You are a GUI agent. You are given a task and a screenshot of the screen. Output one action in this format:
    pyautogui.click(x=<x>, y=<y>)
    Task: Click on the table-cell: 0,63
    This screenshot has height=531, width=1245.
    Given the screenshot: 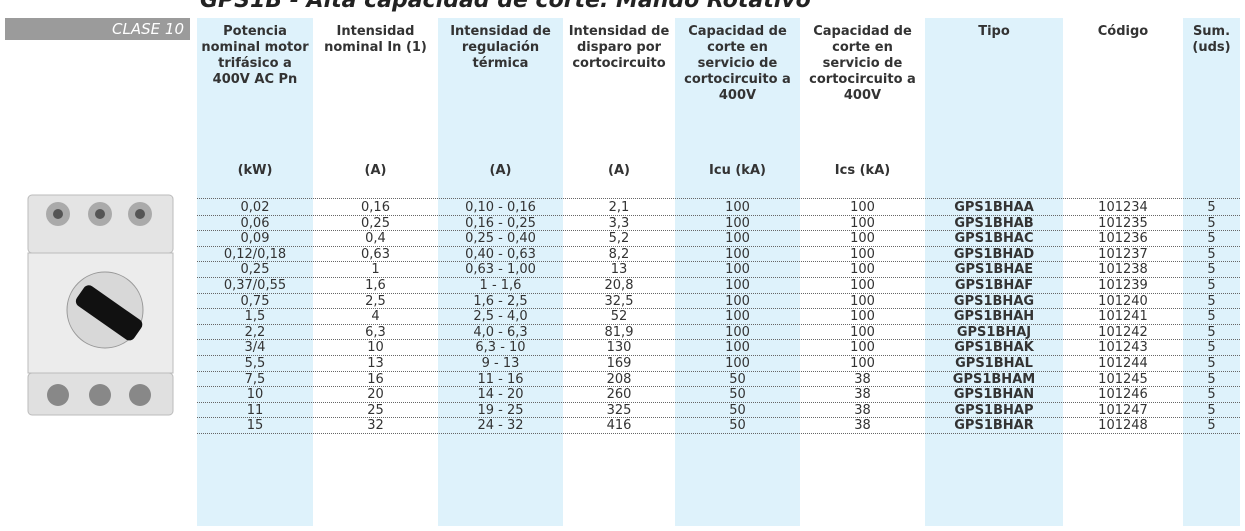 What is the action you would take?
    pyautogui.click(x=375, y=254)
    